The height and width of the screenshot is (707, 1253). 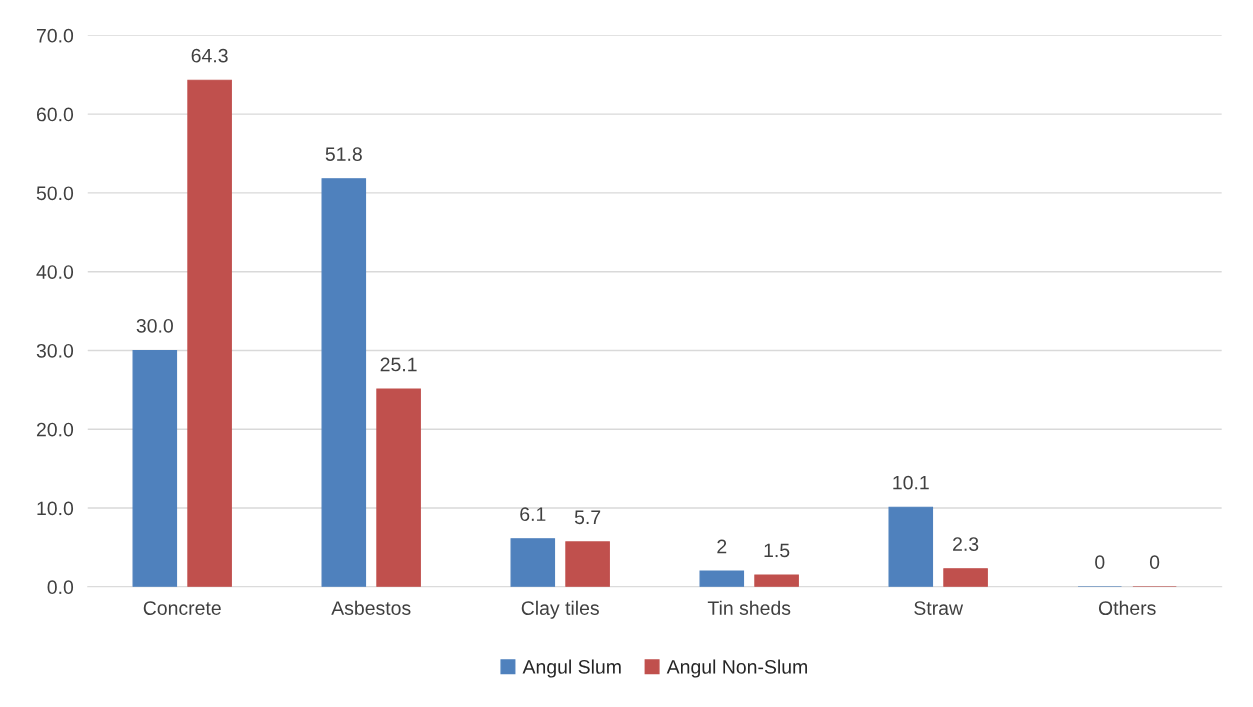 I want to click on data-label: 2, so click(x=722, y=546).